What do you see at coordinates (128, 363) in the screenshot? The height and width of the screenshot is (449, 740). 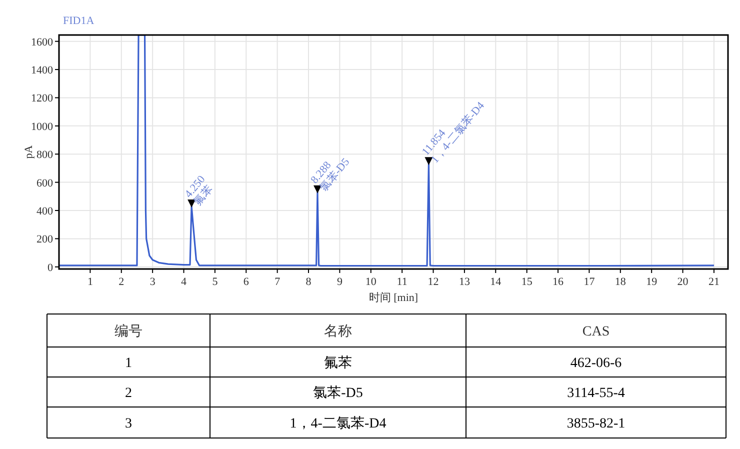 I see `text: 1` at bounding box center [128, 363].